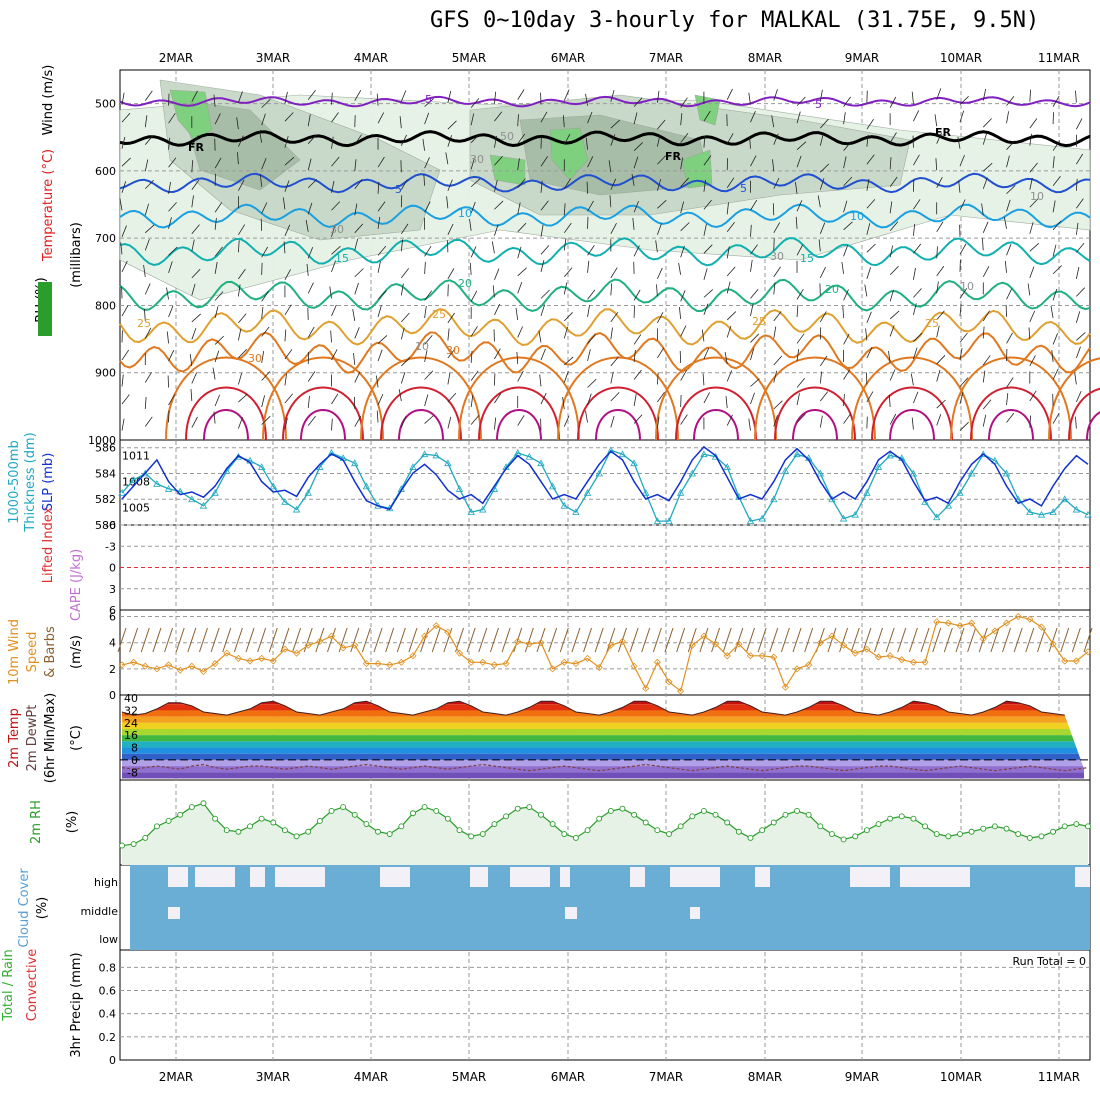  I want to click on axis-label-lifted-index: Lifted Index, so click(48, 544).